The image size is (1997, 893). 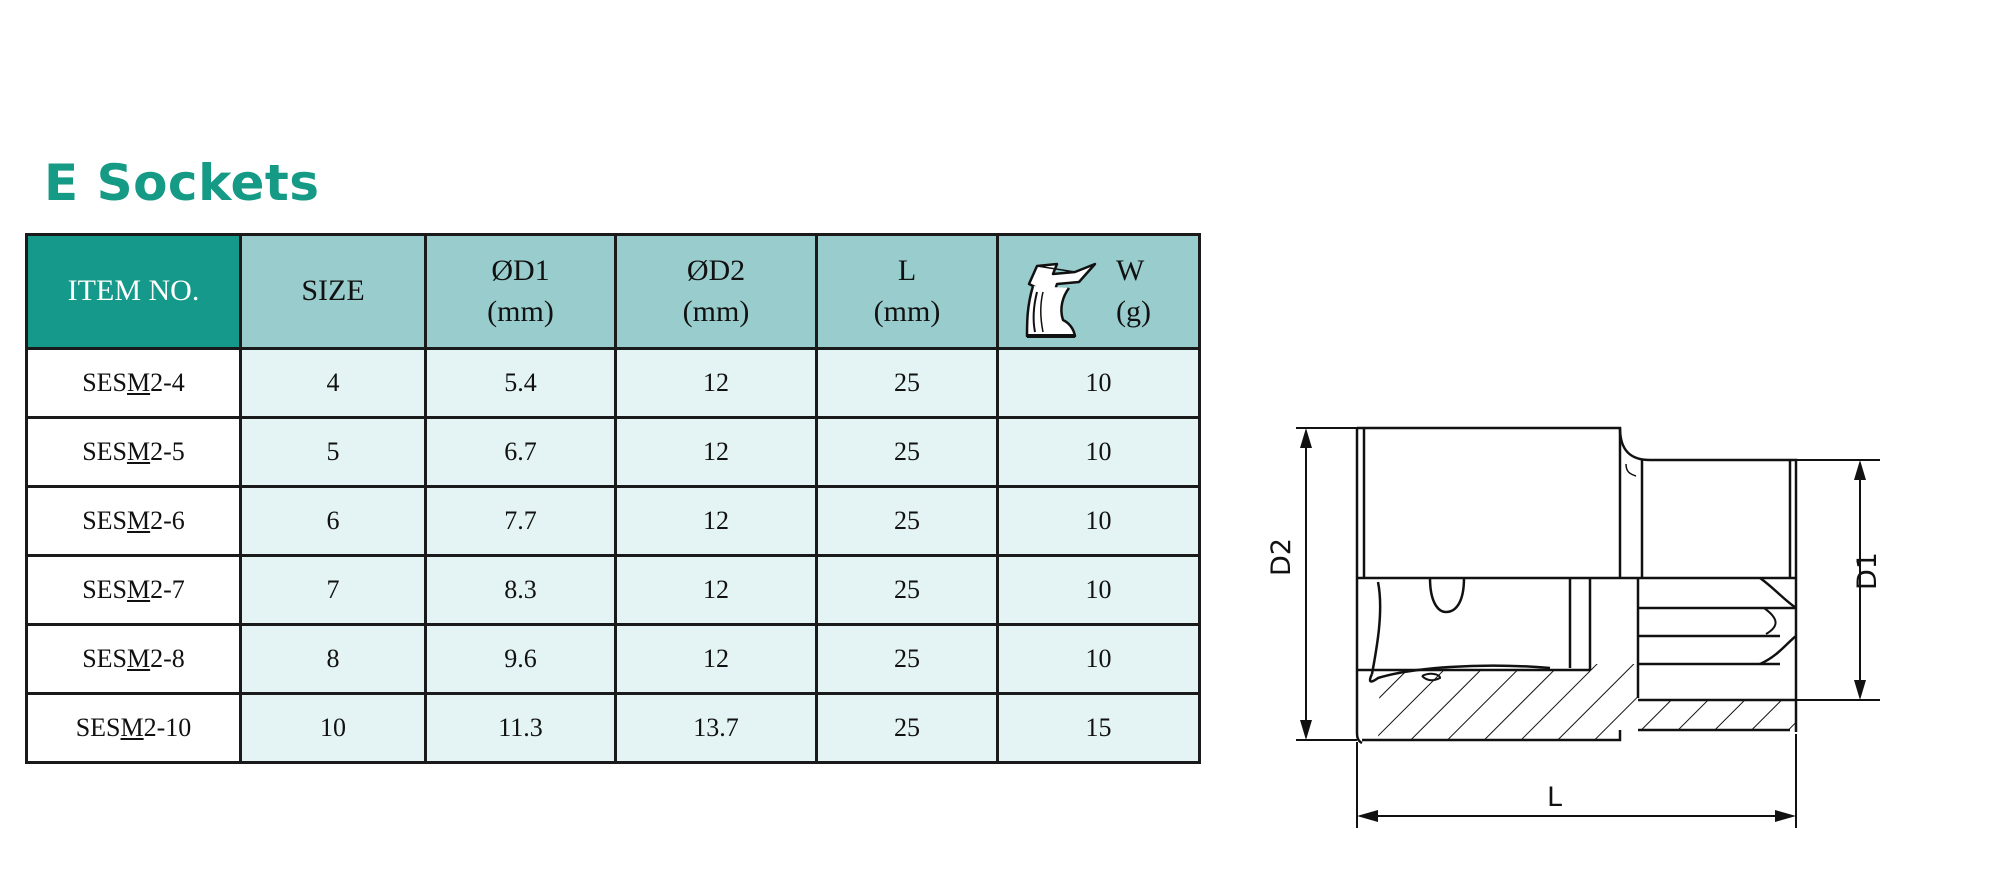 I want to click on header-d2: ØD2 (mm), so click(x=716, y=291).